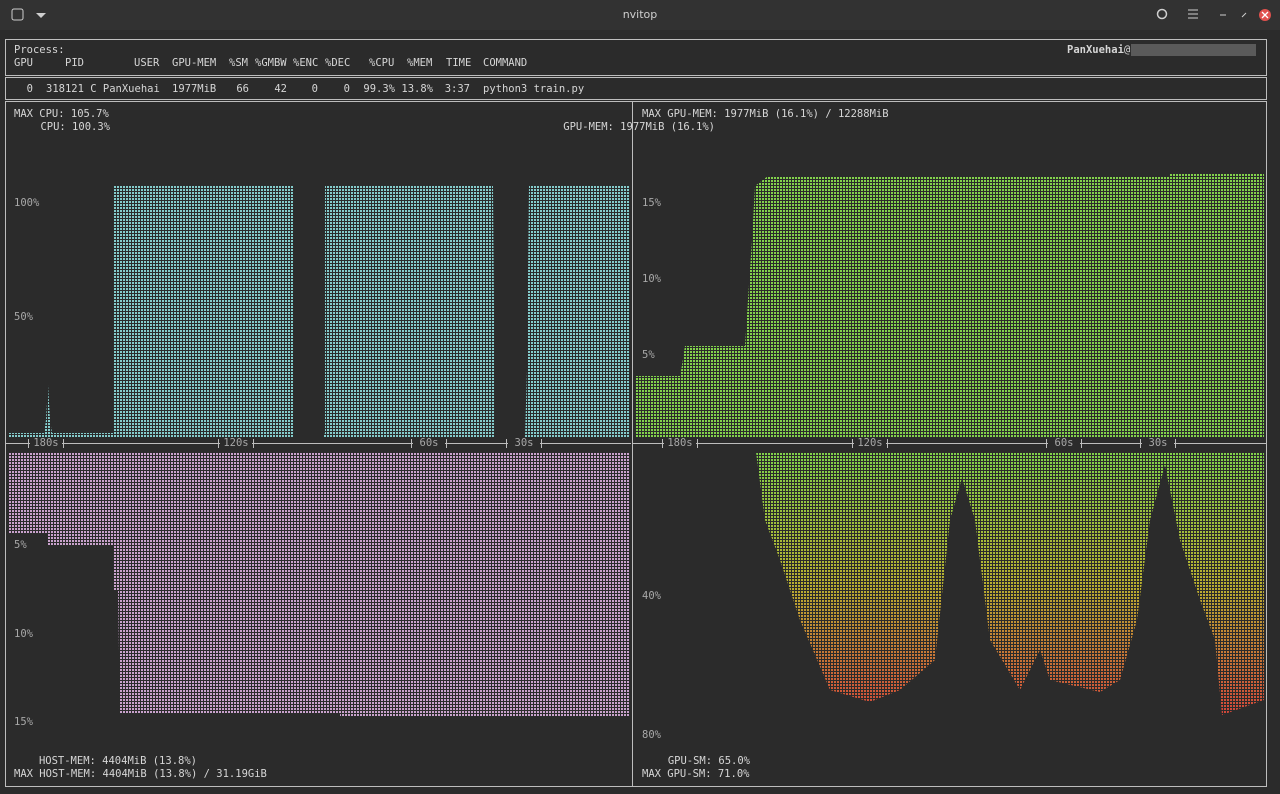 The width and height of the screenshot is (1280, 794). I want to click on new-tab-button, so click(17, 14).